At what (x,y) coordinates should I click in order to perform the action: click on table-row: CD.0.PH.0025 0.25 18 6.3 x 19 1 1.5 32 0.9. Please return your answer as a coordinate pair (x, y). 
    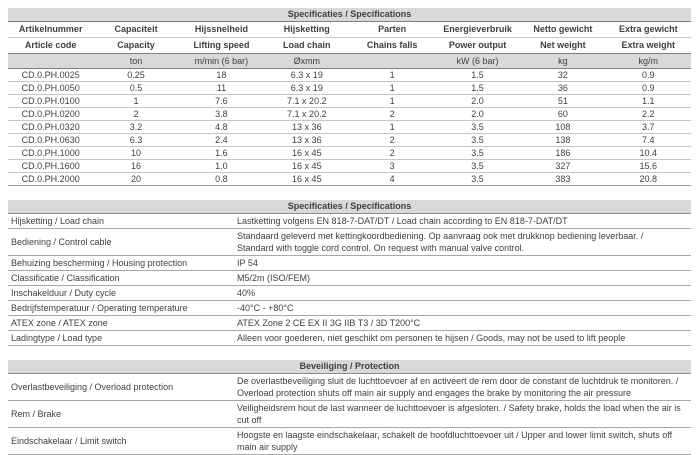
    Looking at the image, I should click on (349, 75).